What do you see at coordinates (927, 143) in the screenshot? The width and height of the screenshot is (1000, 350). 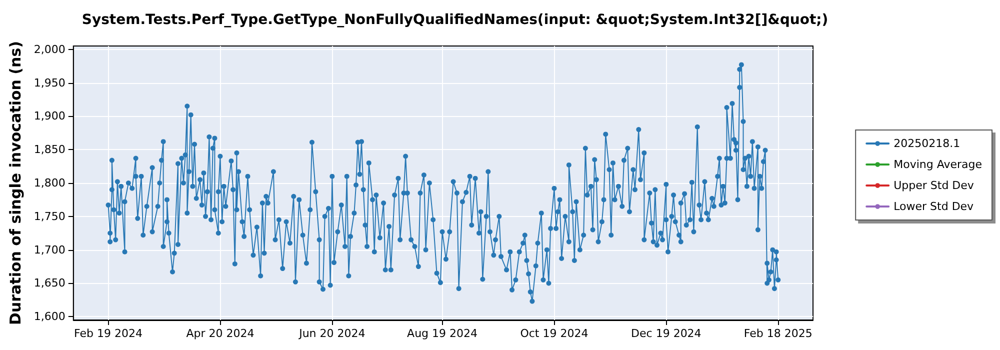 I see `legend-label: 20250218.1` at bounding box center [927, 143].